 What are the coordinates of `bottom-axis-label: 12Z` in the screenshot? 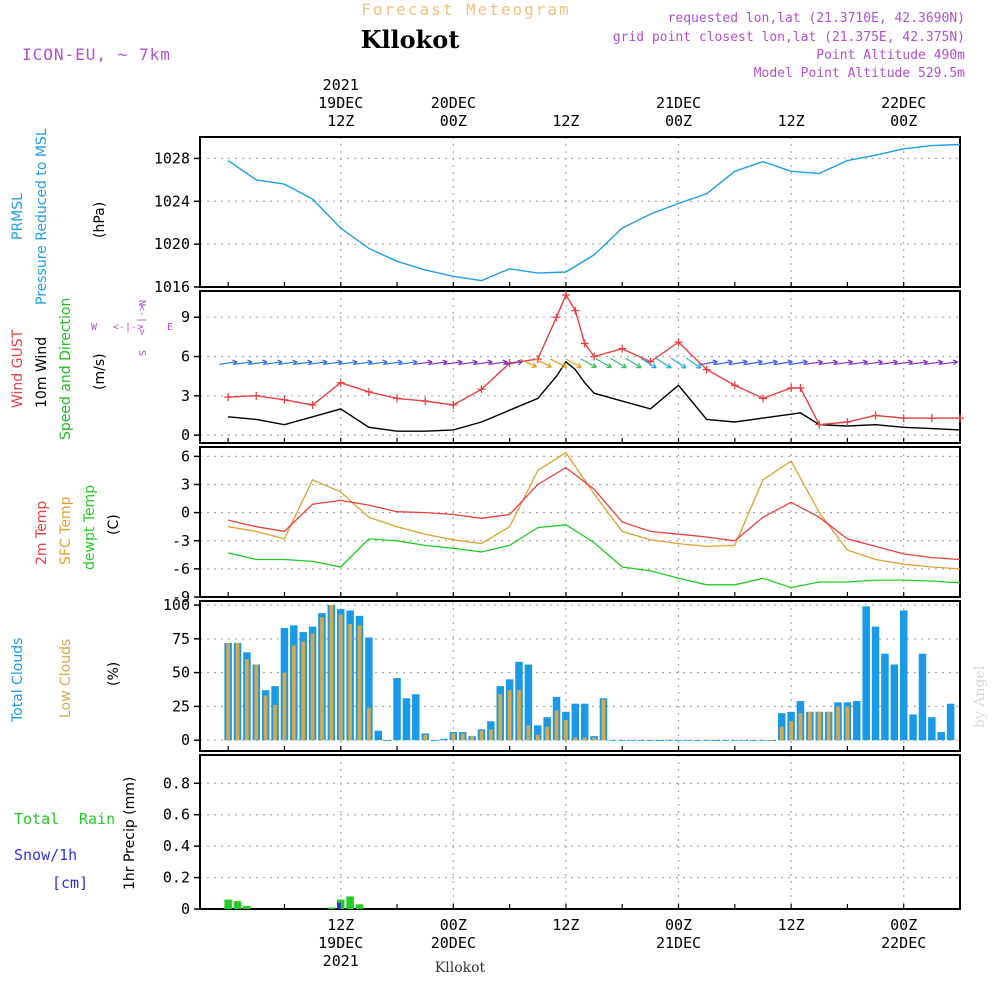 It's located at (791, 925).